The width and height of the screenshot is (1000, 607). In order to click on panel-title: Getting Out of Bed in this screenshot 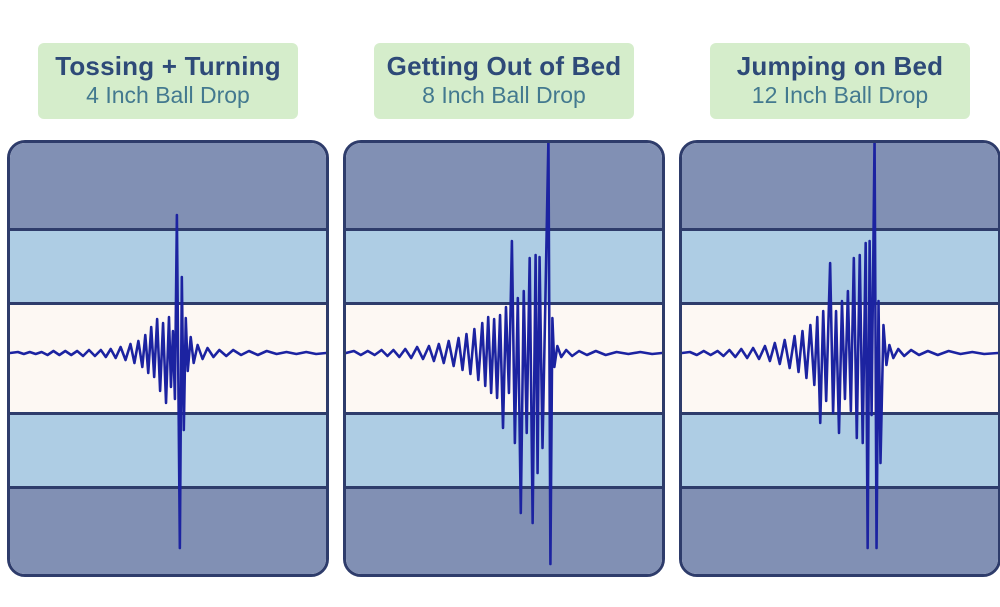, I will do `click(504, 66)`.